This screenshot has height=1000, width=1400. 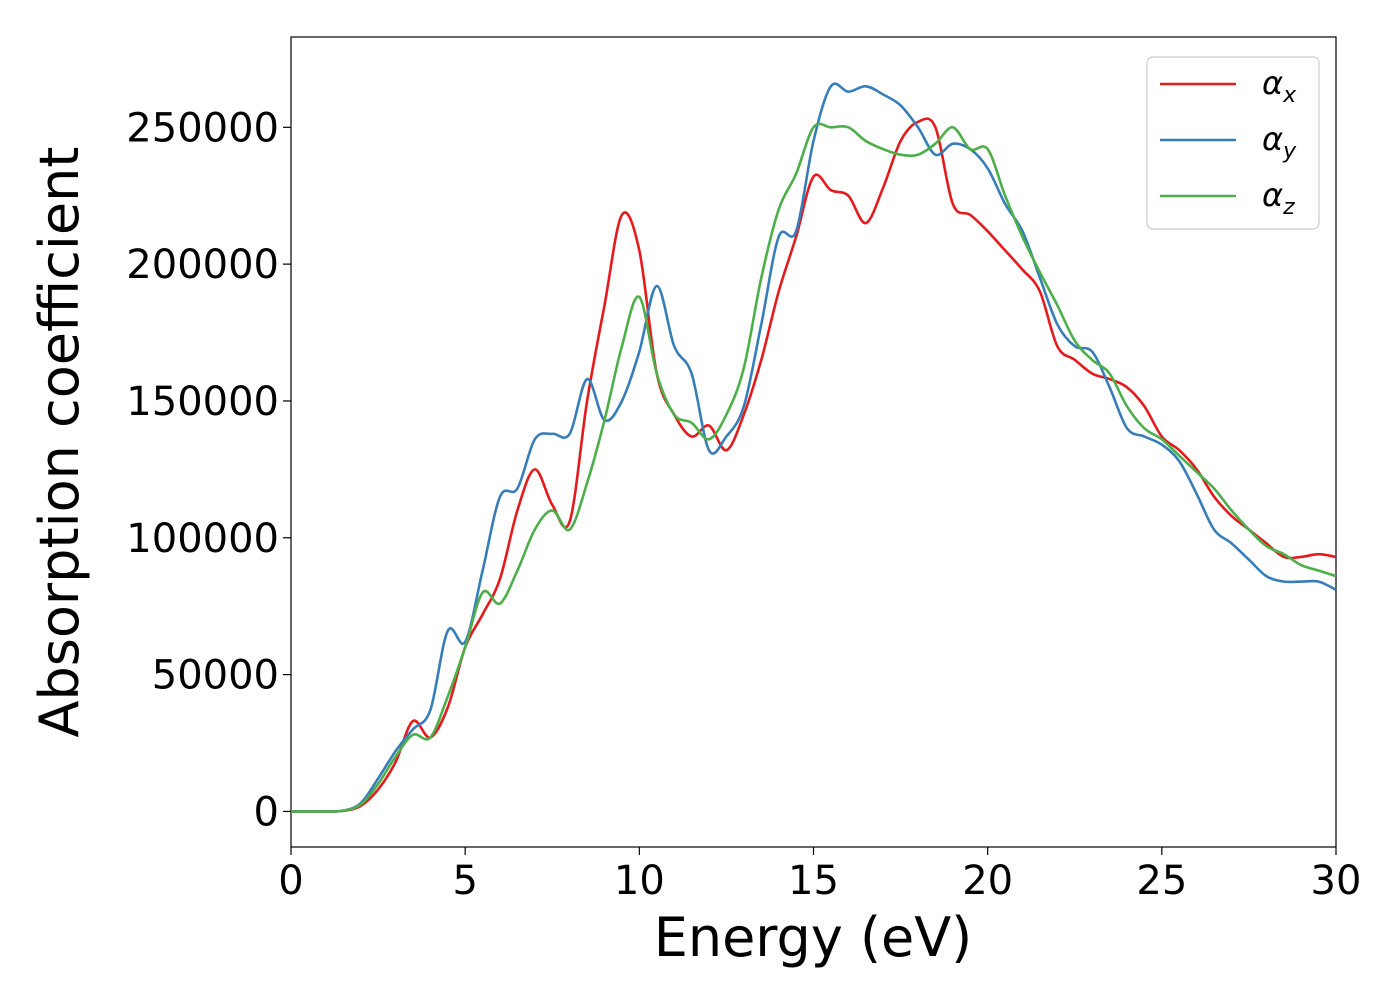 What do you see at coordinates (290, 881) in the screenshot?
I see `x-tick-label: 0` at bounding box center [290, 881].